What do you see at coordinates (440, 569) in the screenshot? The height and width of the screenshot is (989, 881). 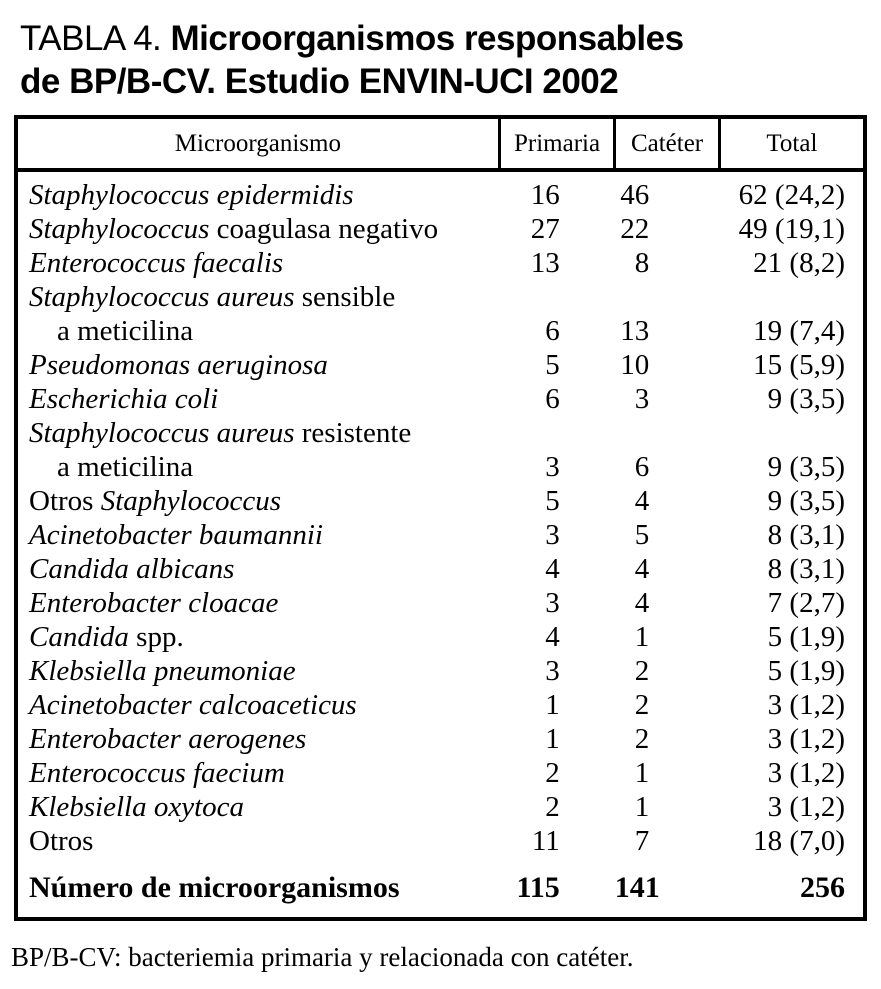 I see `table-row: Candida albicans 4 4 8 (3,1)` at bounding box center [440, 569].